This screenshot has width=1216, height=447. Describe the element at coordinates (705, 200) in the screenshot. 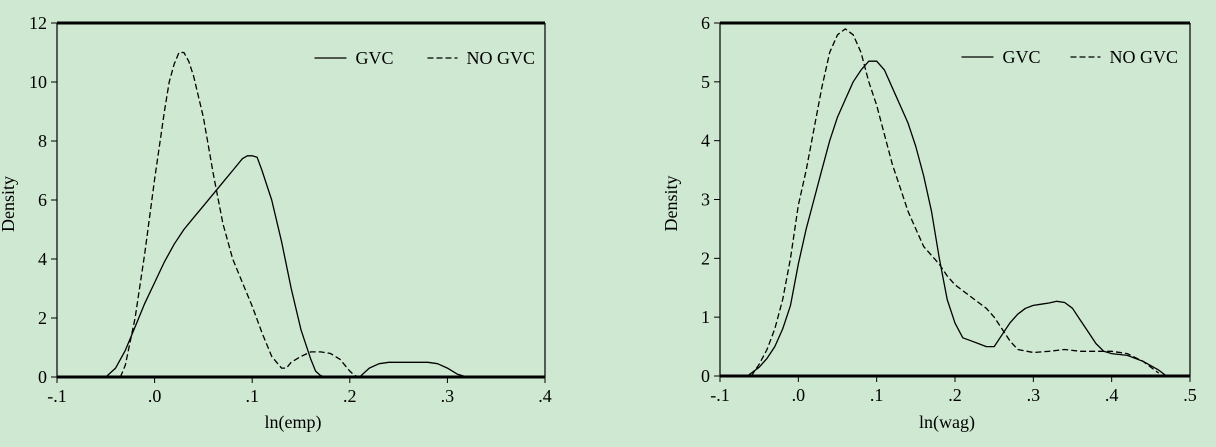

I see `y-tick-label: 3` at that location.